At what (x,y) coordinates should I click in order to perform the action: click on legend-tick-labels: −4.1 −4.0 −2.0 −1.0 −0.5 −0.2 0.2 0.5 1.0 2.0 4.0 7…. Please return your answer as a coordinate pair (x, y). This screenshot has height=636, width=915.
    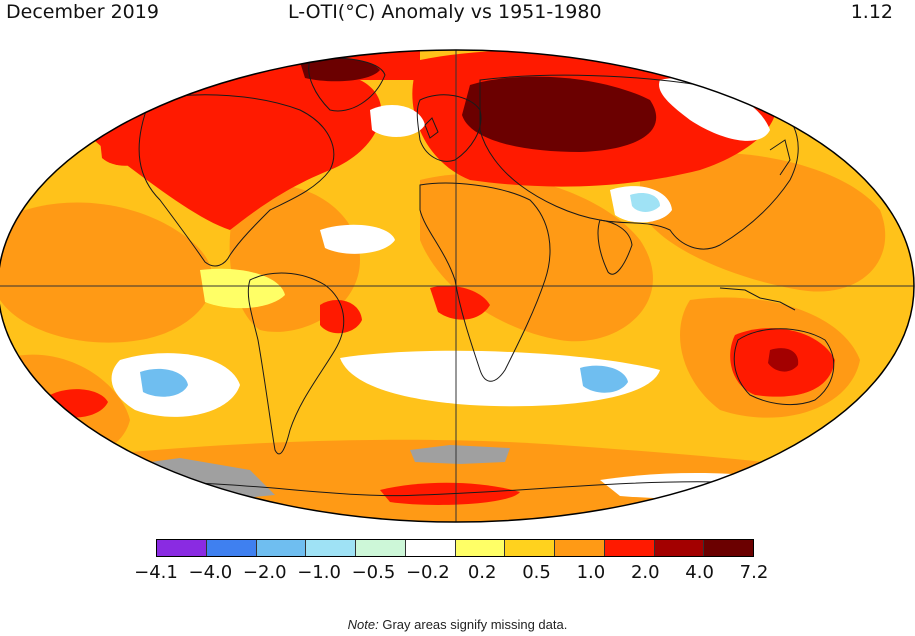
    Looking at the image, I should click on (457, 573).